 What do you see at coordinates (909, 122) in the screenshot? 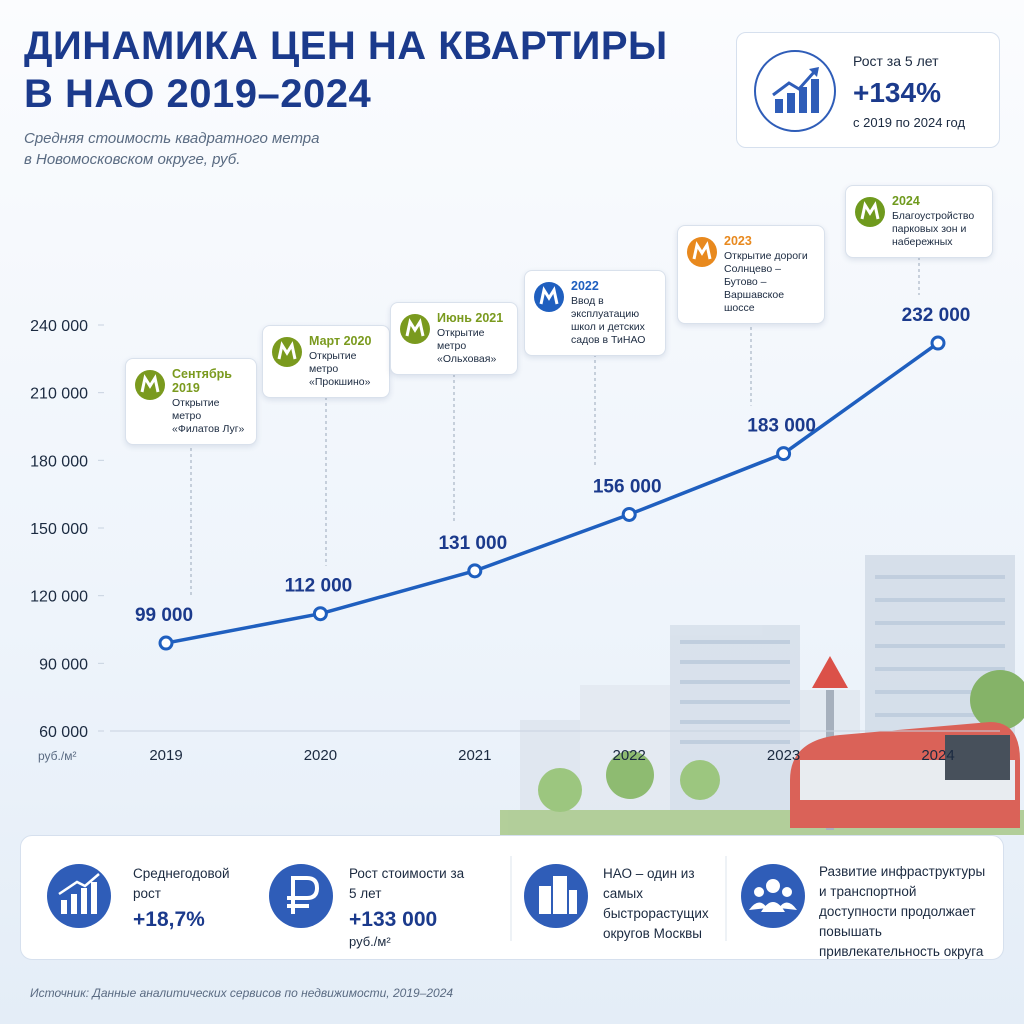
I see `badge-note: с 2019 по 2024 год` at bounding box center [909, 122].